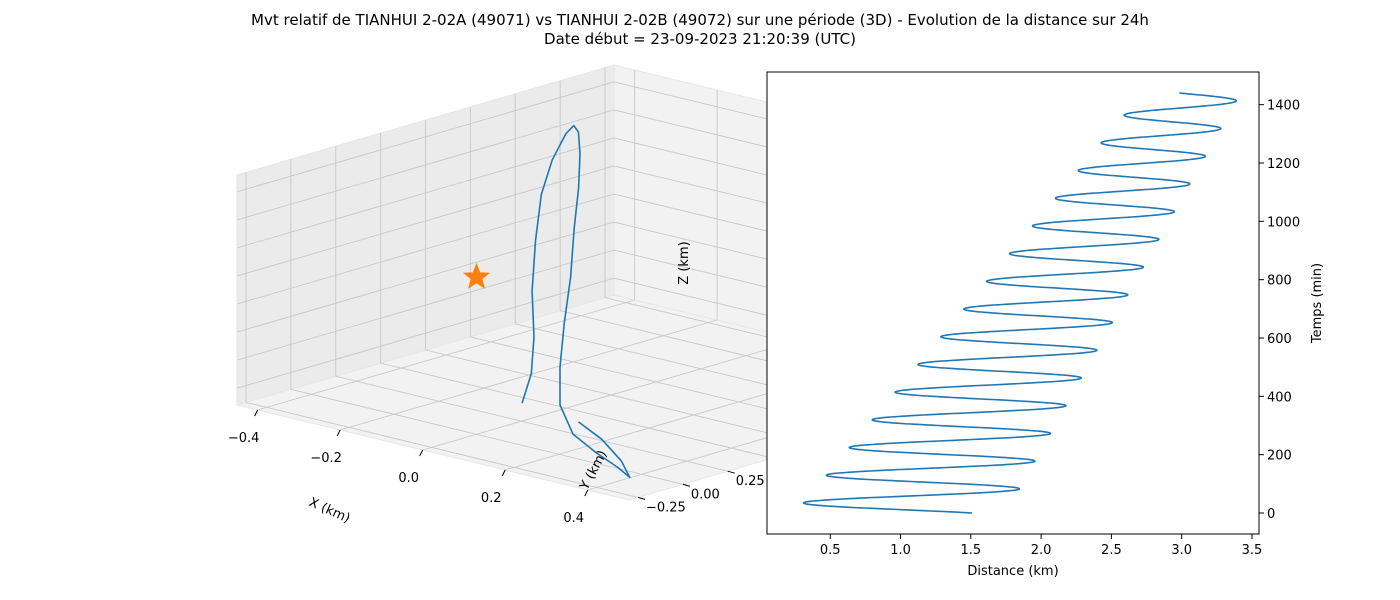 This screenshot has width=1400, height=600. Describe the element at coordinates (970, 550) in the screenshot. I see `x-tick-label: 1.5` at that location.